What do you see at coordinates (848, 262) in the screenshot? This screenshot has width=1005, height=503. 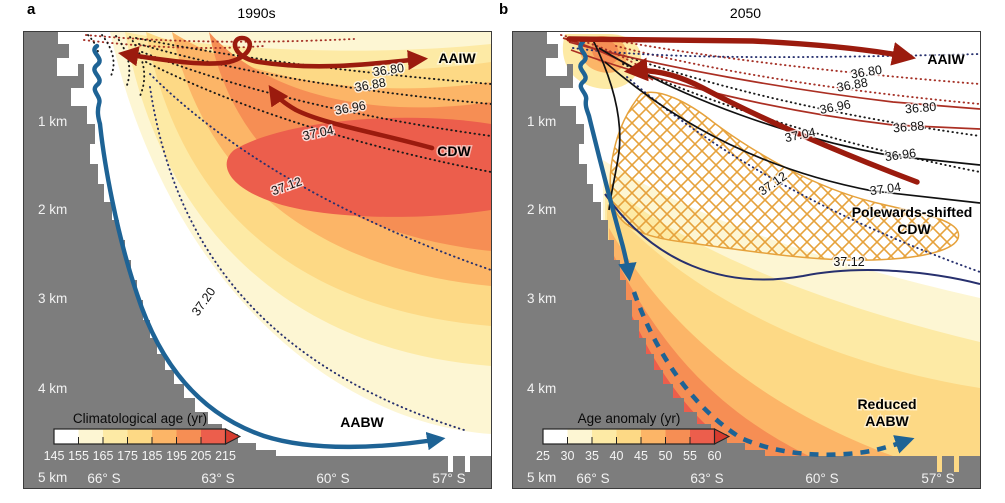 I see `contour-label-3712-solid: 37.12` at bounding box center [848, 262].